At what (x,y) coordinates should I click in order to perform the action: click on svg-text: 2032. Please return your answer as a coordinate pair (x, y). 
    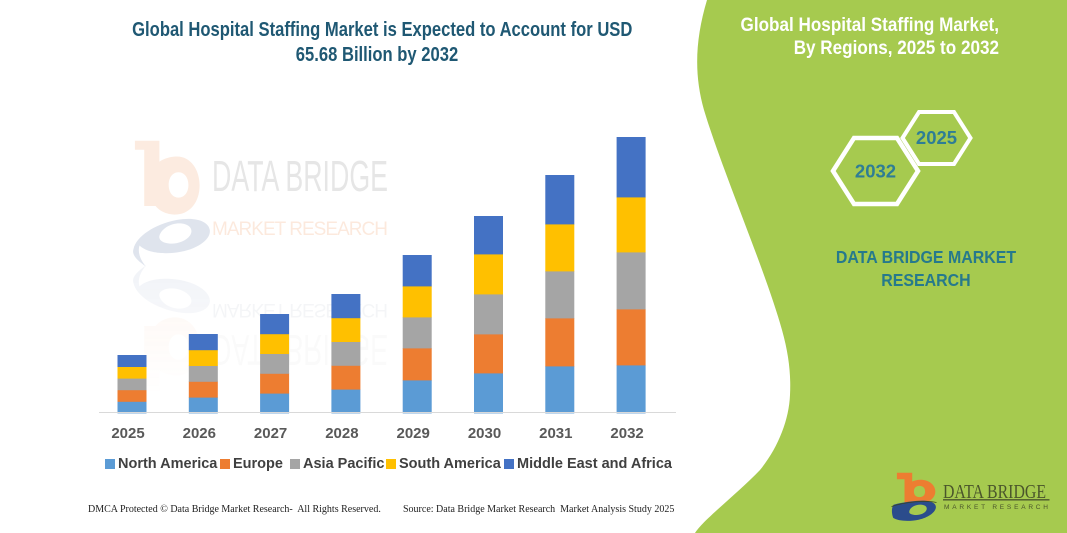
    Looking at the image, I should click on (875, 171).